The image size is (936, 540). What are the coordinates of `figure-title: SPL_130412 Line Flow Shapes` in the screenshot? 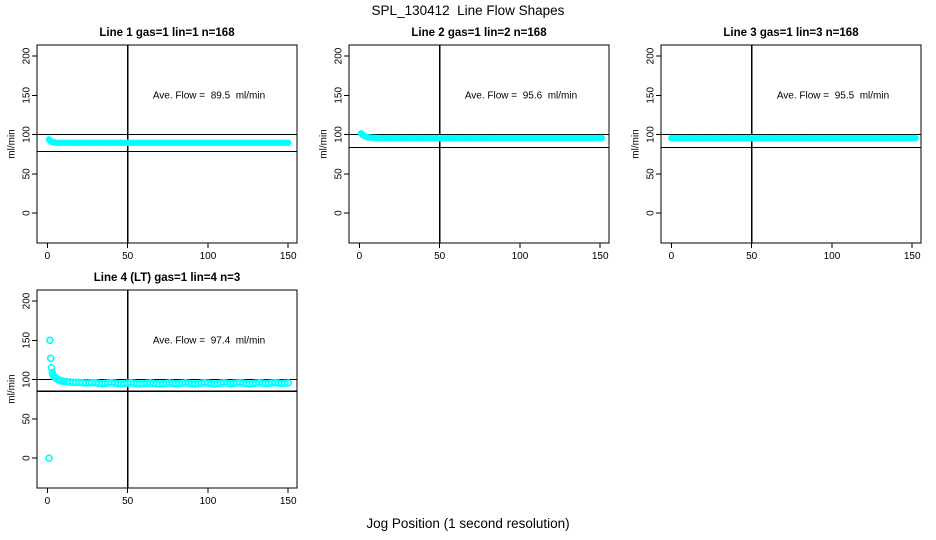 It's located at (468, 10).